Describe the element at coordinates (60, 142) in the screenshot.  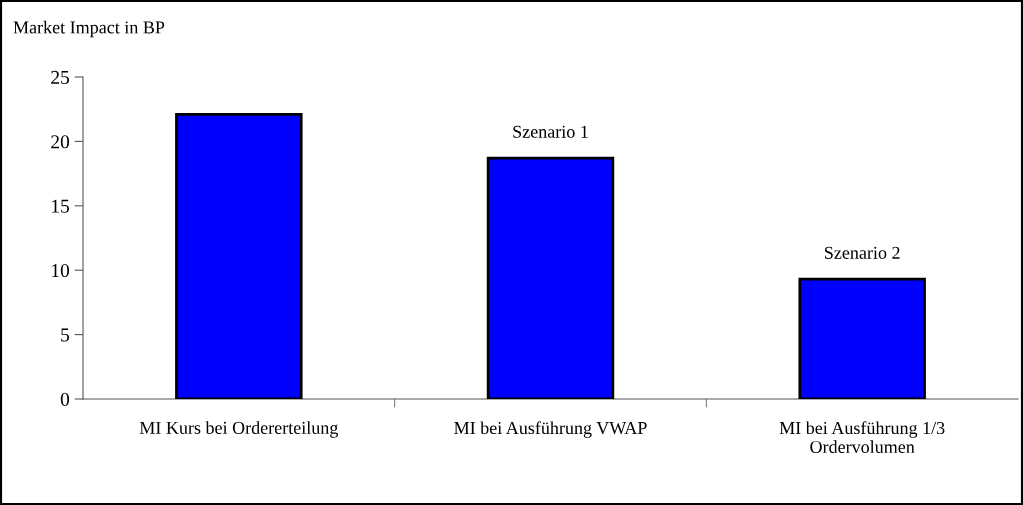
I see `y-tick-label: 20` at that location.